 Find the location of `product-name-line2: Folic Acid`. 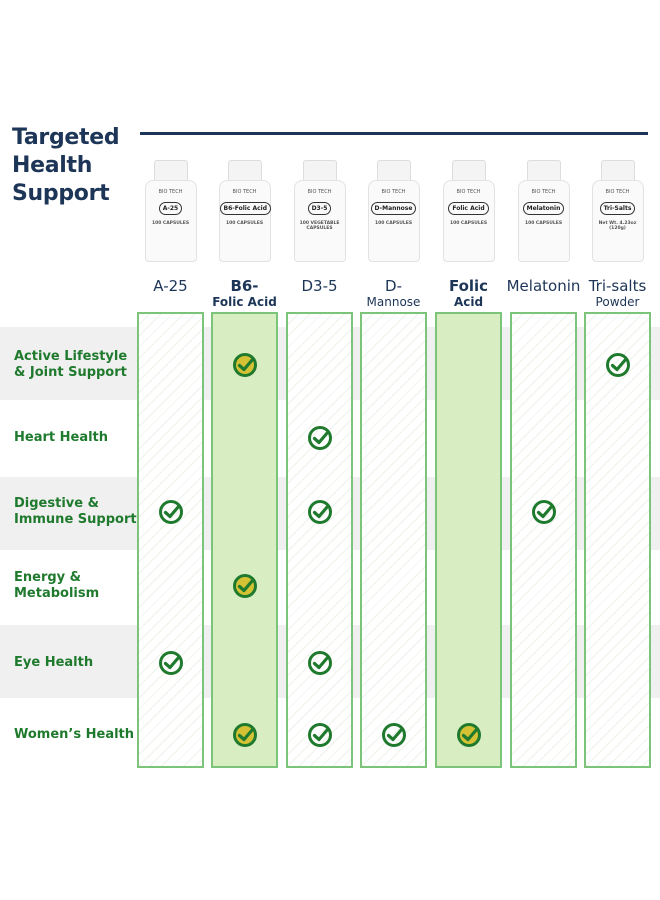

product-name-line2: Folic Acid is located at coordinates (244, 302).